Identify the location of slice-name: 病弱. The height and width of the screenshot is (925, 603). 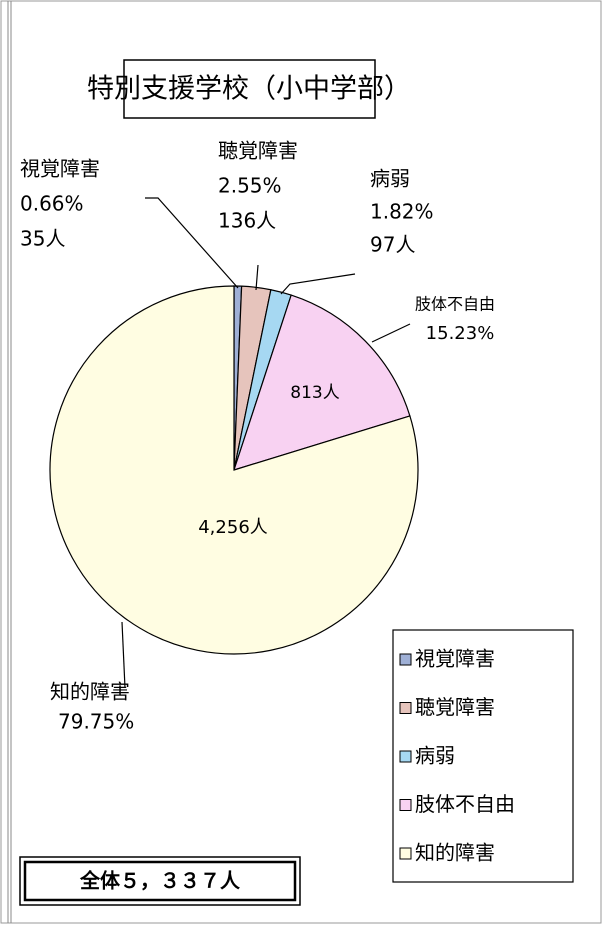
(390, 179).